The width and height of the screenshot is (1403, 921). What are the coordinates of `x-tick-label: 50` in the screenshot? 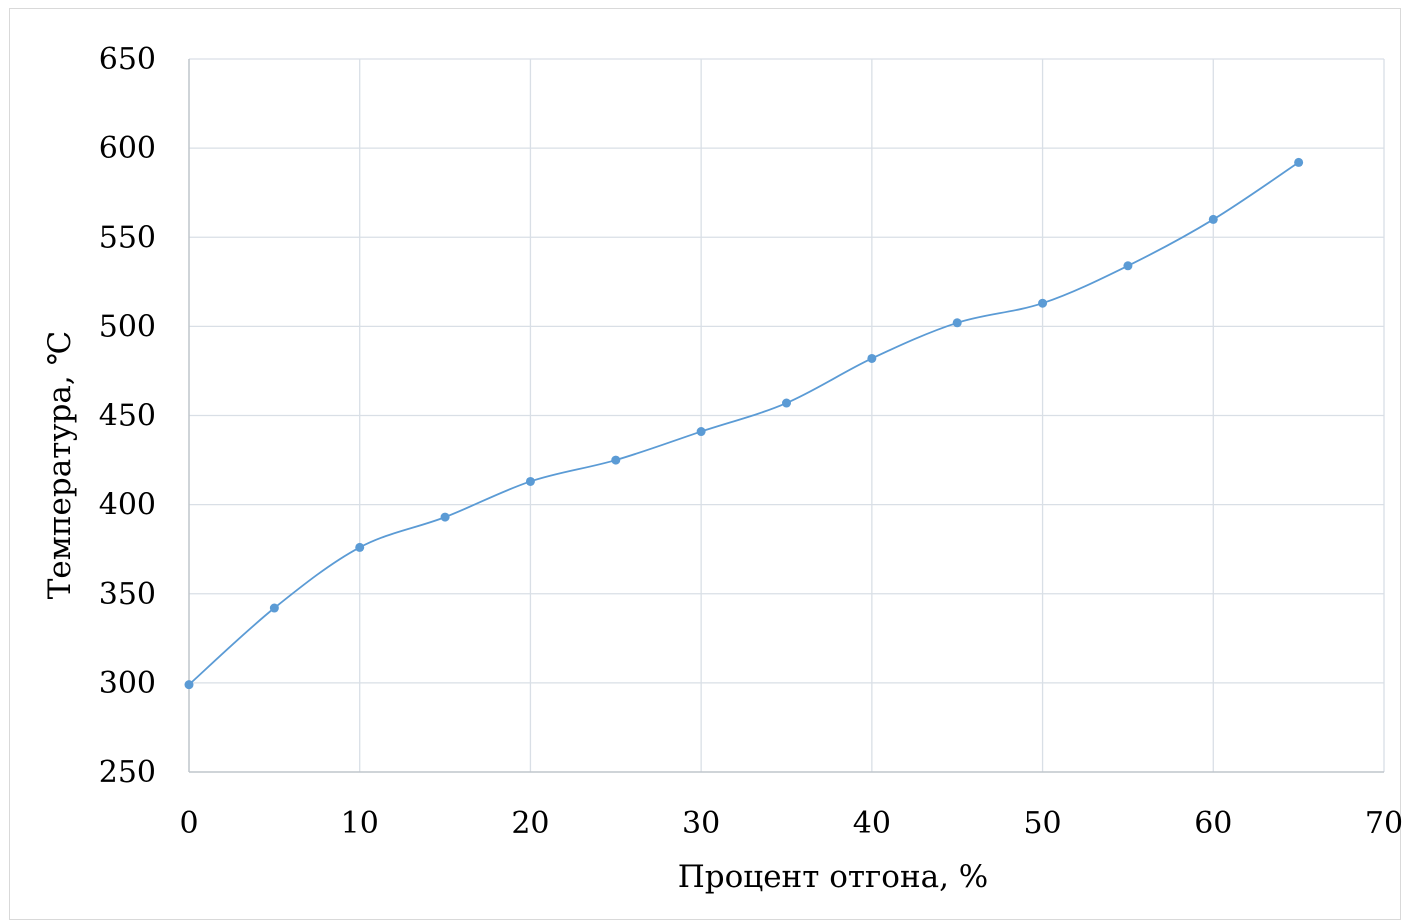 It's located at (1042, 823).